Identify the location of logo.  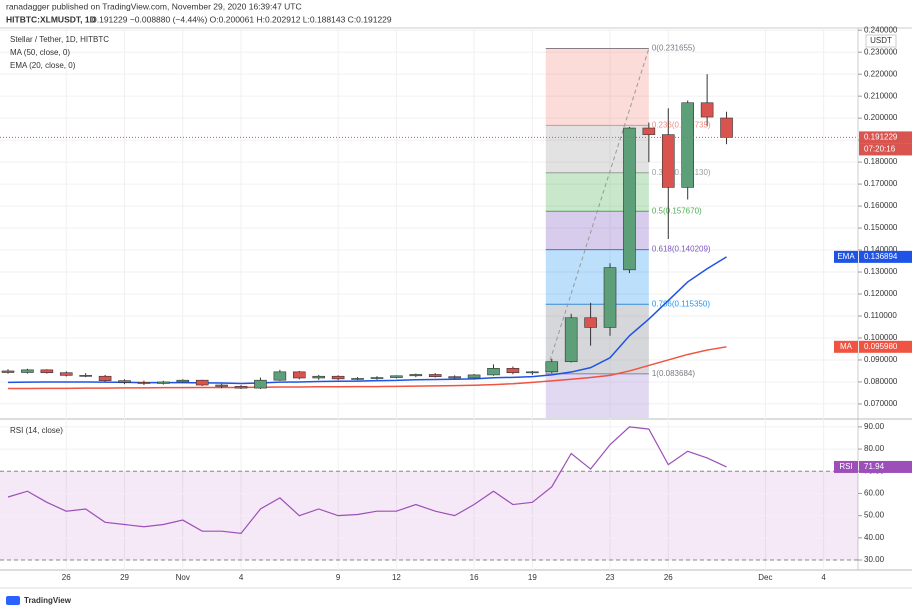
(13, 600).